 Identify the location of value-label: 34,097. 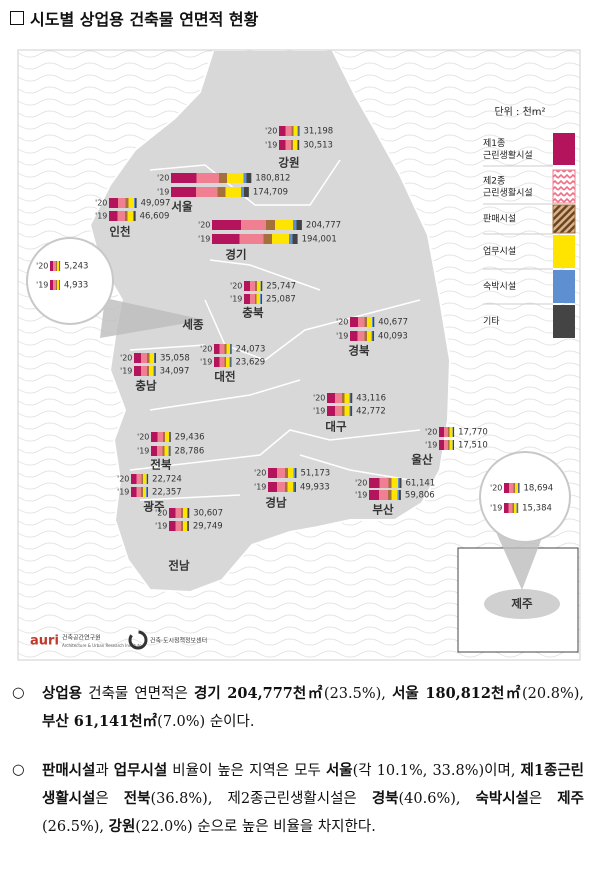
(175, 372).